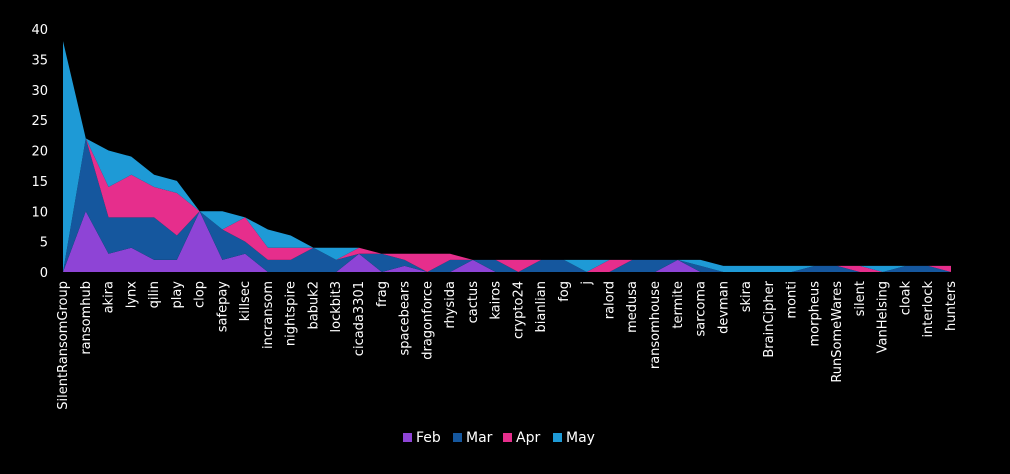 This screenshot has height=474, width=1010. I want to click on legend: Feb Mar Apr May, so click(499, 438).